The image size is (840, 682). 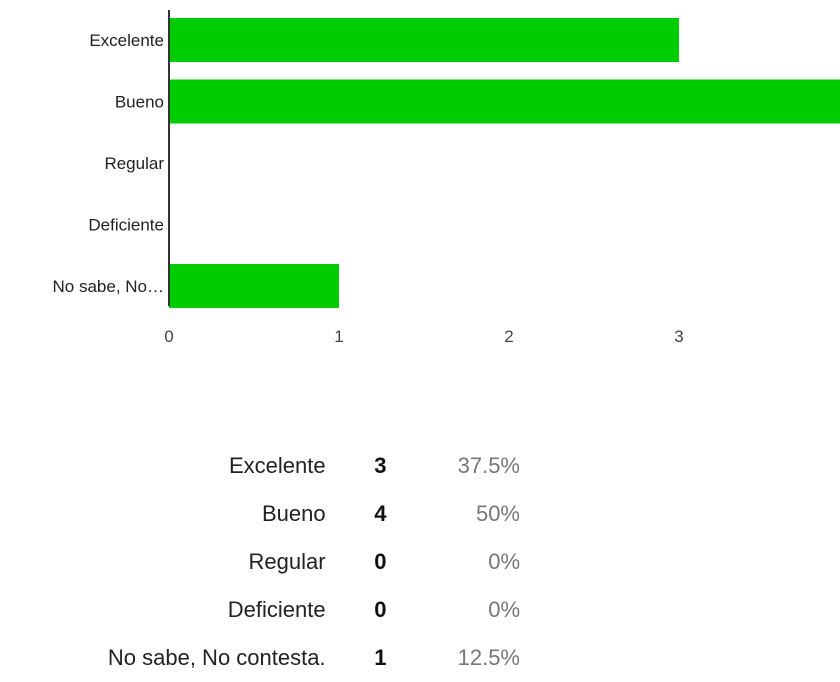 I want to click on summary-row: No sabe, No contesta. 1 12.5%, so click(x=260, y=658).